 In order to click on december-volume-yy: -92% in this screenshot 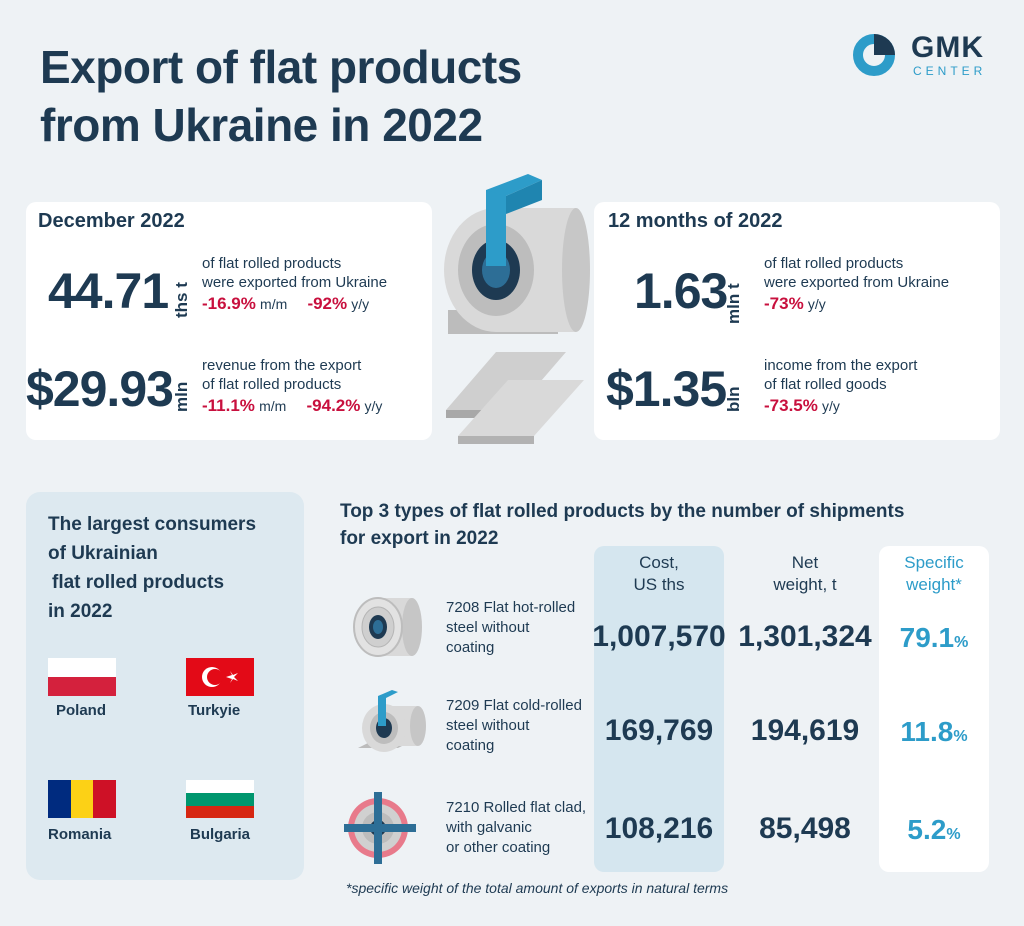, I will do `click(327, 303)`.